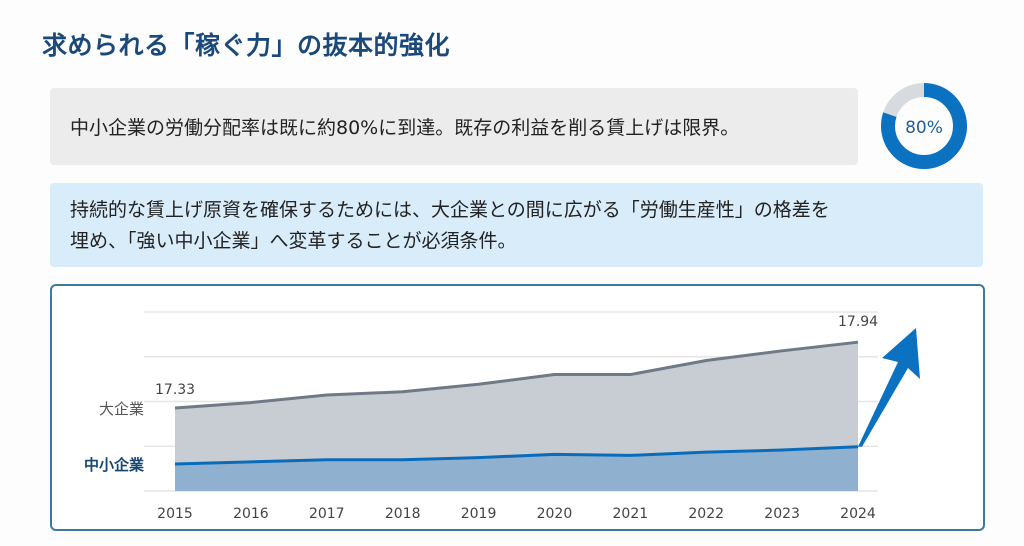 The height and width of the screenshot is (546, 1024). I want to click on series-label: 大企業, so click(121, 409).